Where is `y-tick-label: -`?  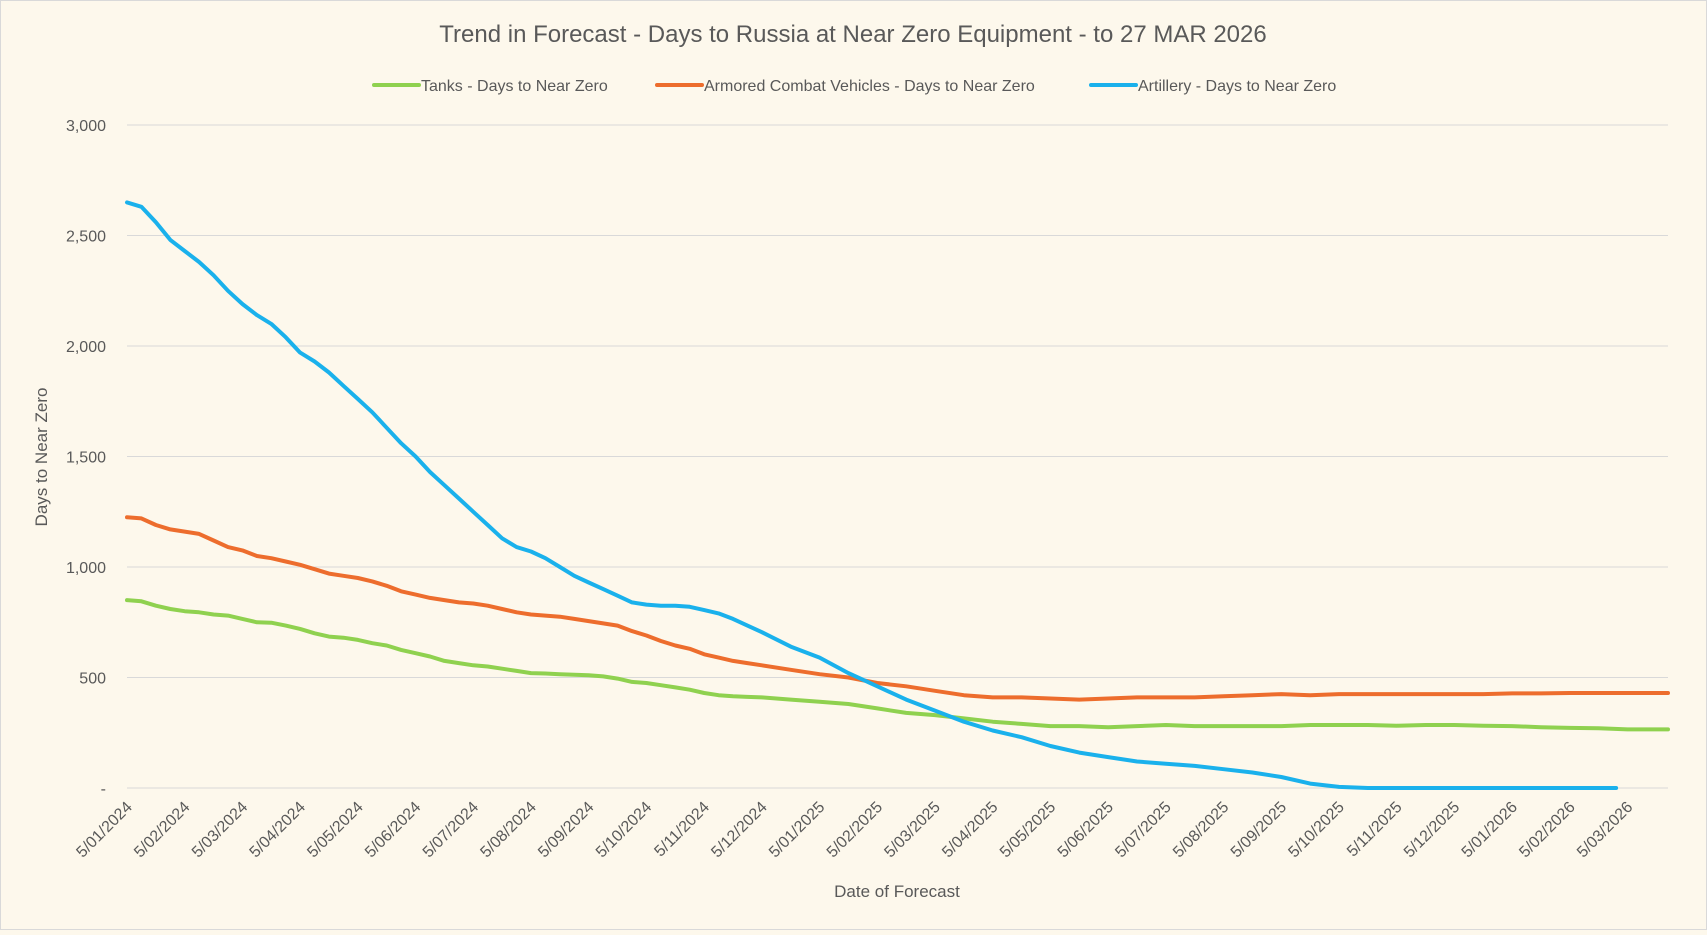 y-tick-label: - is located at coordinates (103, 789).